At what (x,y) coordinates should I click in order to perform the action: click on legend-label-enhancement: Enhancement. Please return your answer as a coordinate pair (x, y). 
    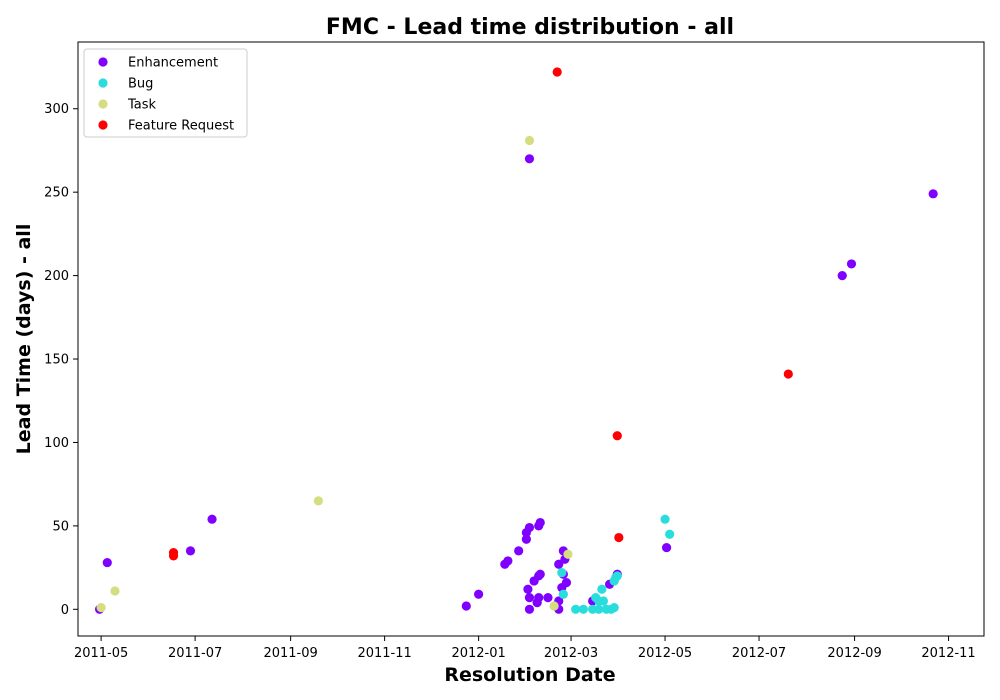
    Looking at the image, I should click on (173, 63).